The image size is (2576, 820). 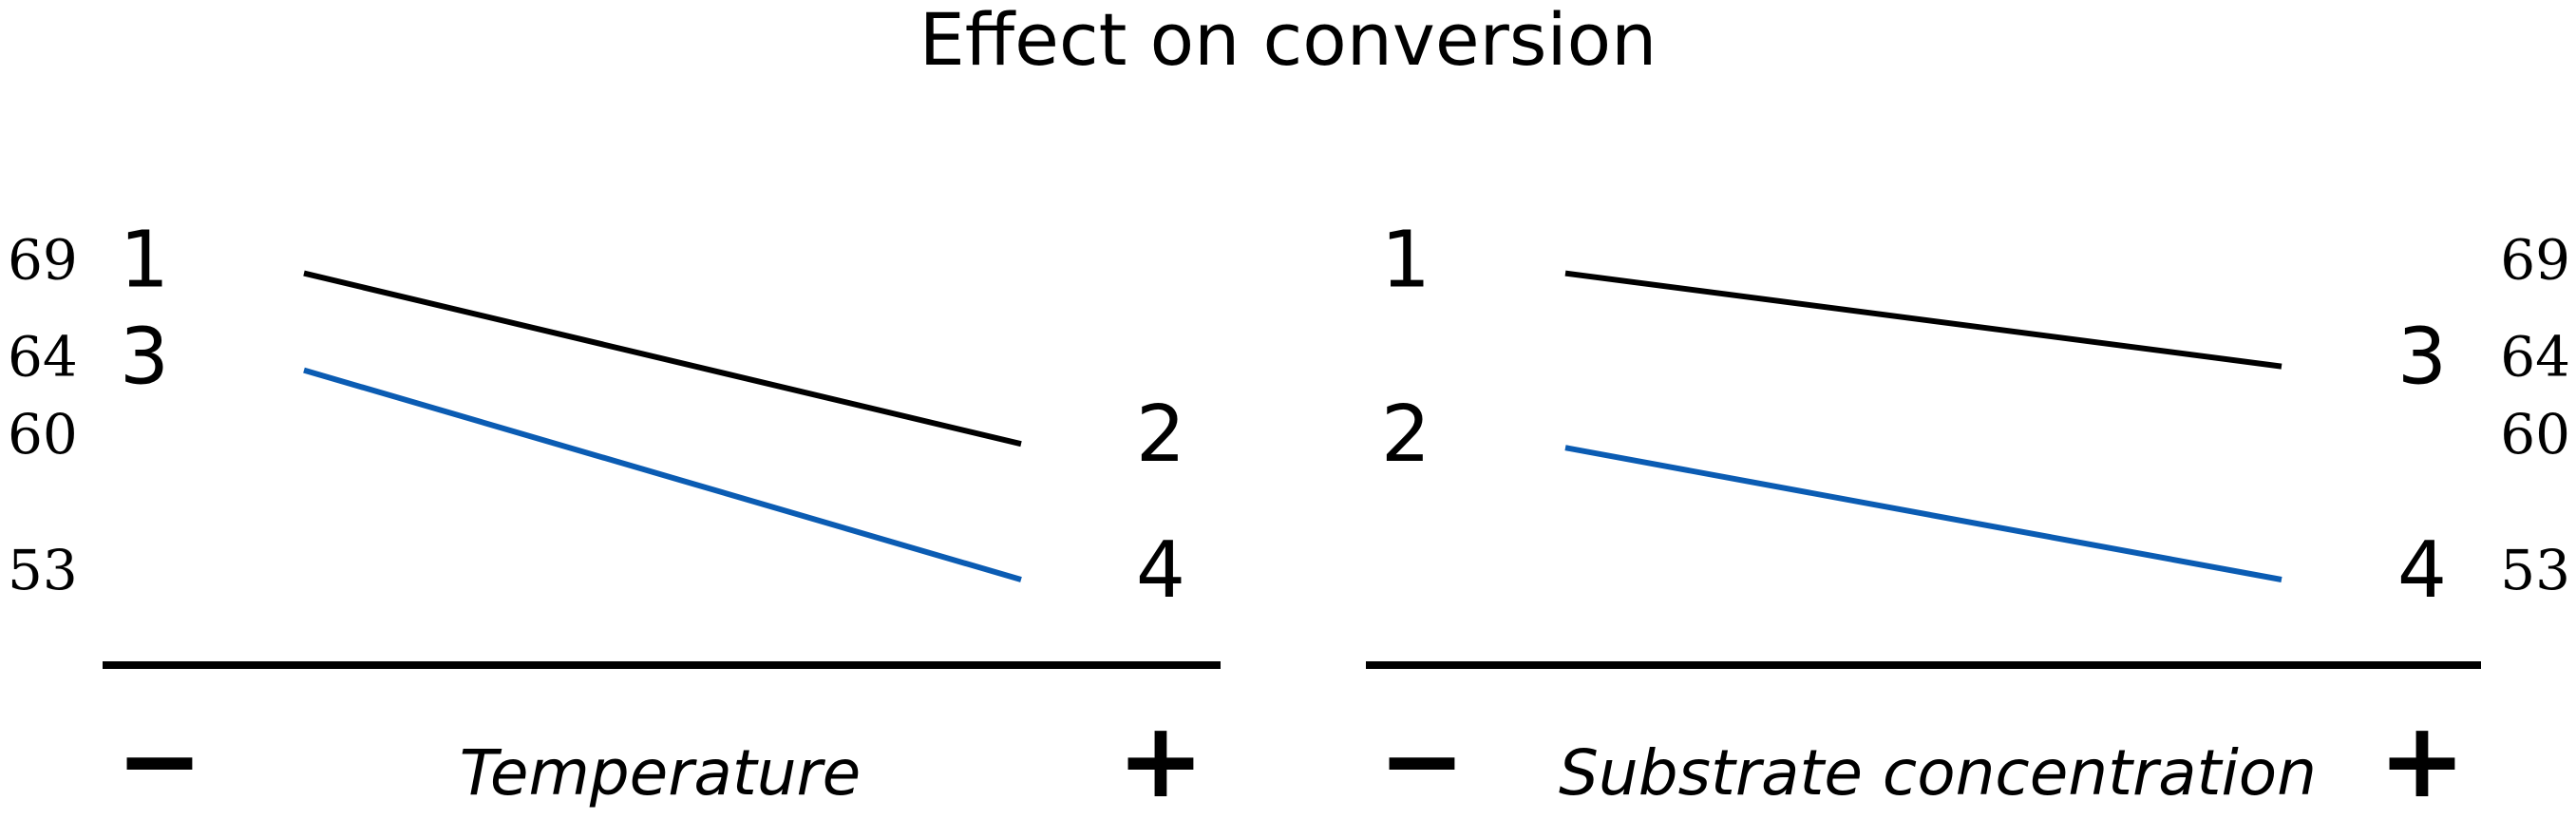 What do you see at coordinates (1288, 41) in the screenshot?
I see `chart-title: Effect on conversion` at bounding box center [1288, 41].